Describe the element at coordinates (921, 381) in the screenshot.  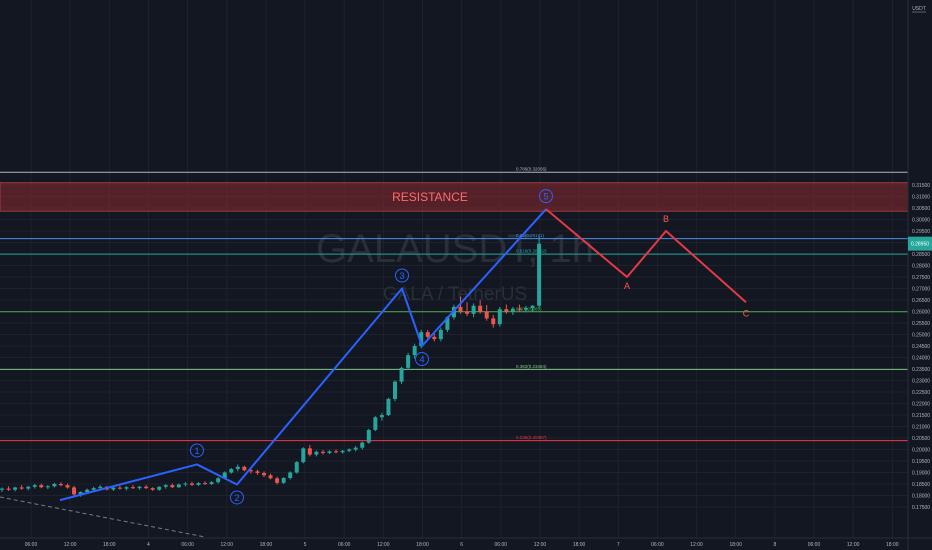
I see `price-tick-label: 0.23000` at that location.